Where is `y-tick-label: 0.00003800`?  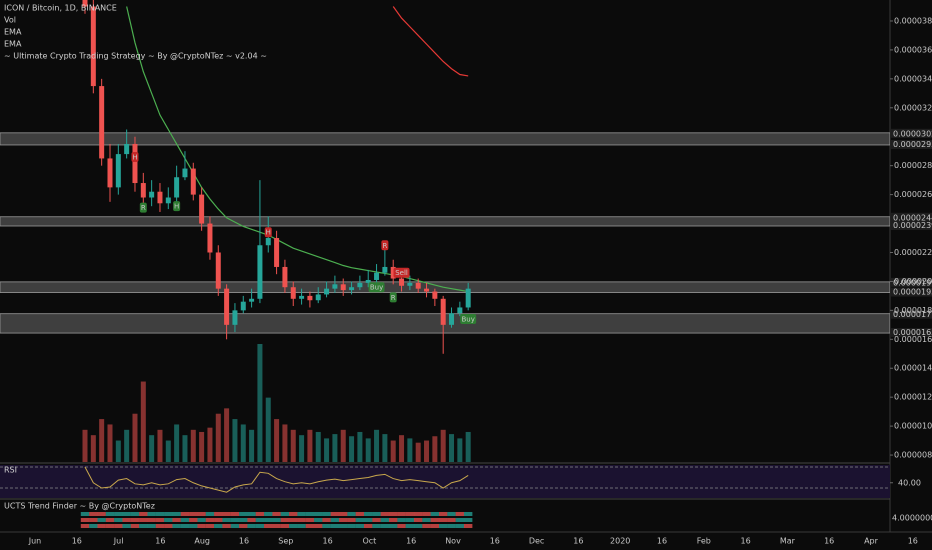 y-tick-label: 0.00003800 is located at coordinates (913, 20).